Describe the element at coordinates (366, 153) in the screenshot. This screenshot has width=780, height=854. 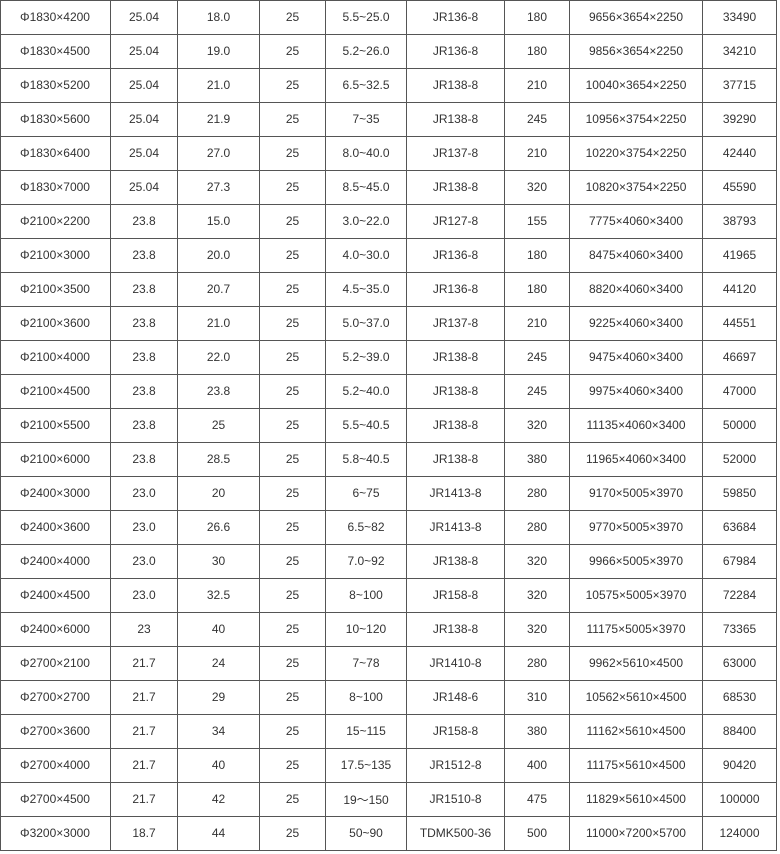
I see `table-cell: 8.0~40.0` at that location.